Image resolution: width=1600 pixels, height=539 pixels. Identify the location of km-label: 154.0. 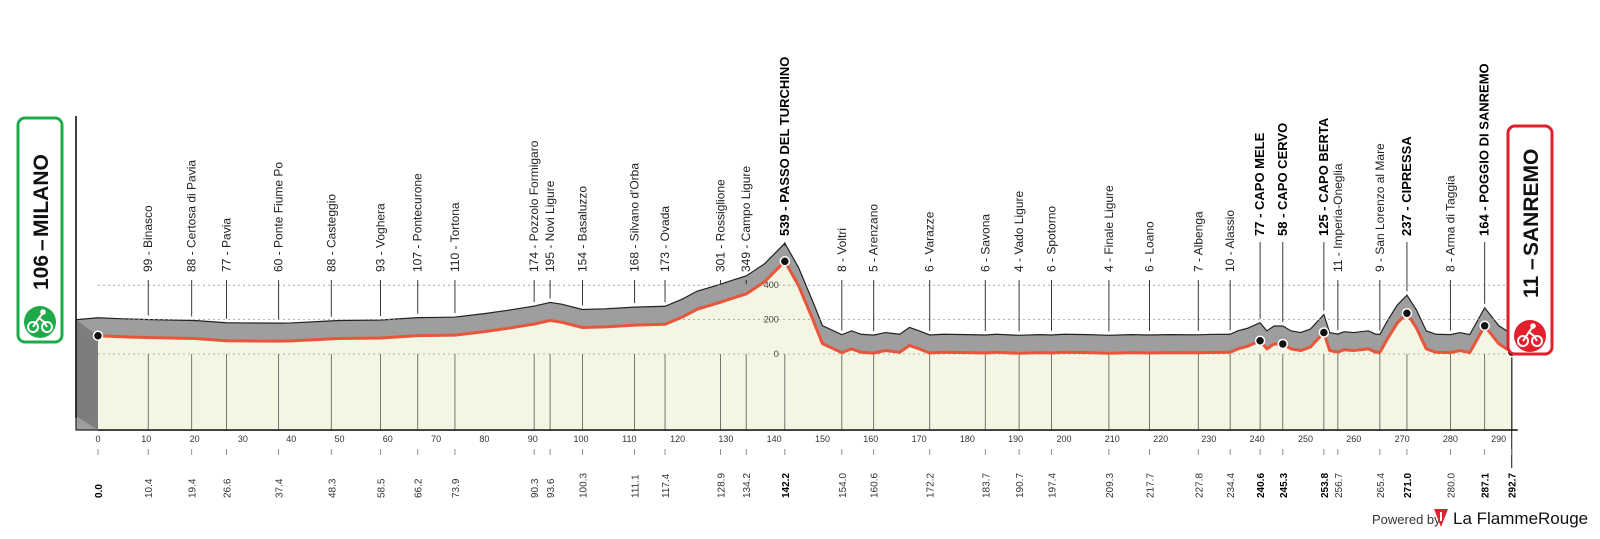
(843, 485).